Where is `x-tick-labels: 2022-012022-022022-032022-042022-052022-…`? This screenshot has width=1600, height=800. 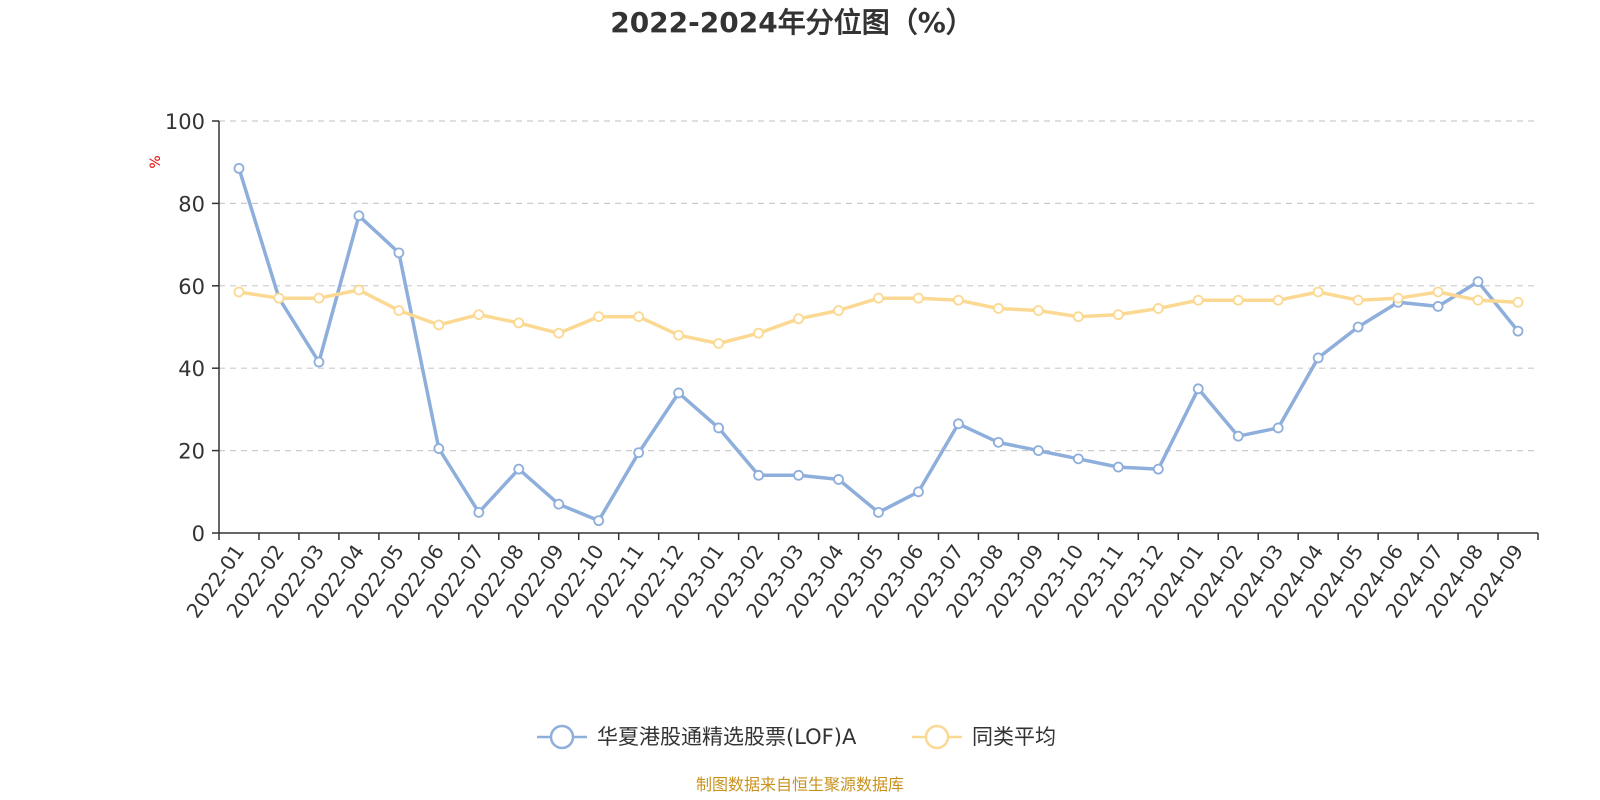 x-tick-labels: 2022-012022-022022-032022-042022-052022-… is located at coordinates (854, 581).